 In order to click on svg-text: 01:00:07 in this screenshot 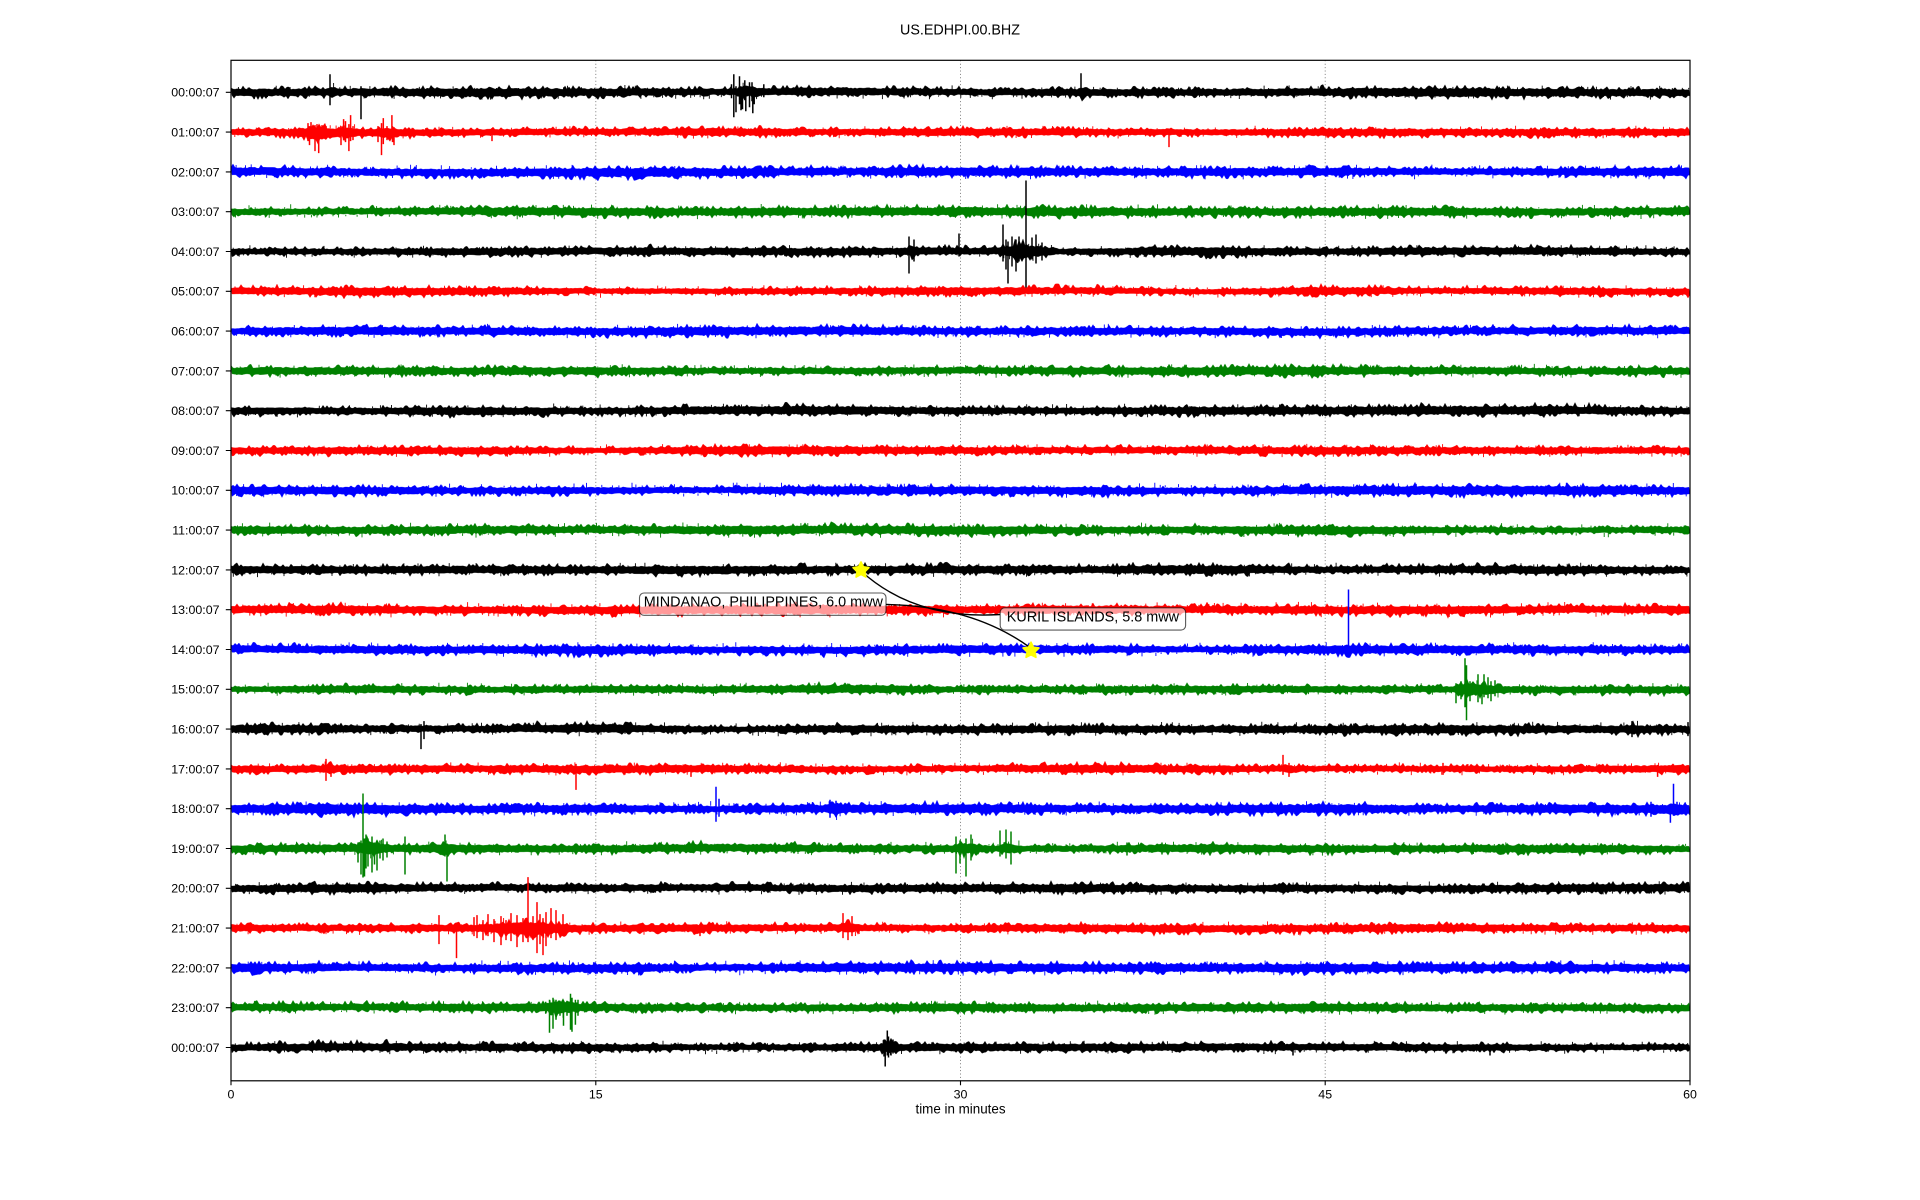, I will do `click(195, 133)`.